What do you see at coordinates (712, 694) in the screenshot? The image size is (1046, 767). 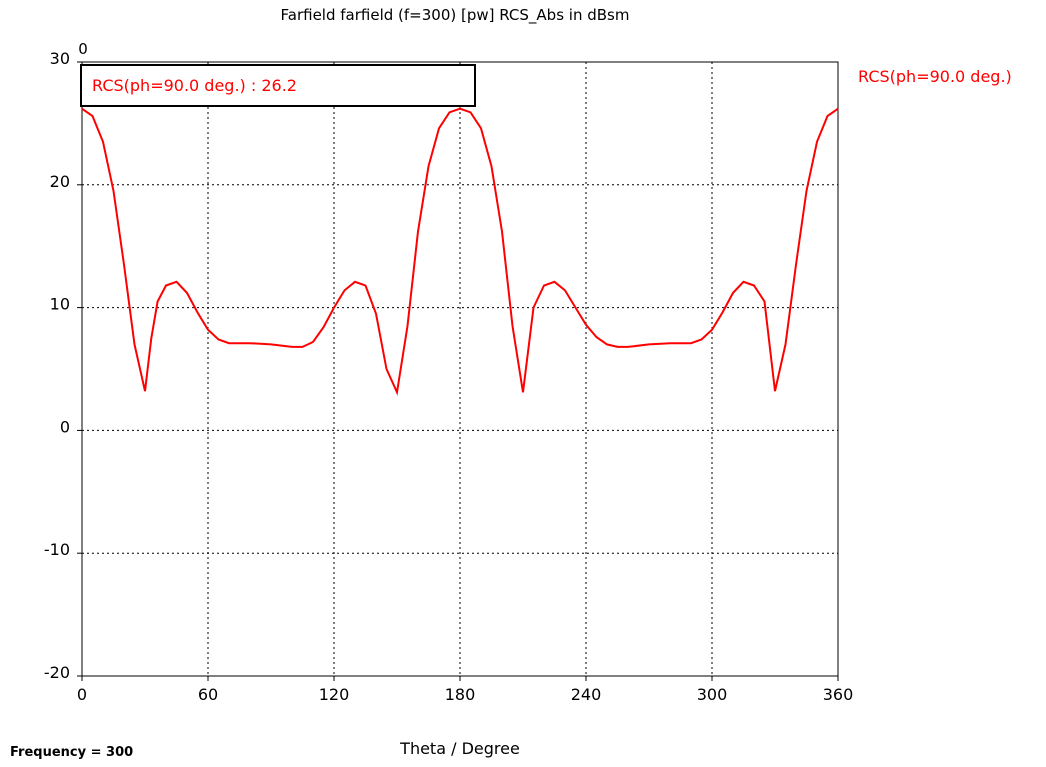 I see `x-tick-label: 300` at bounding box center [712, 694].